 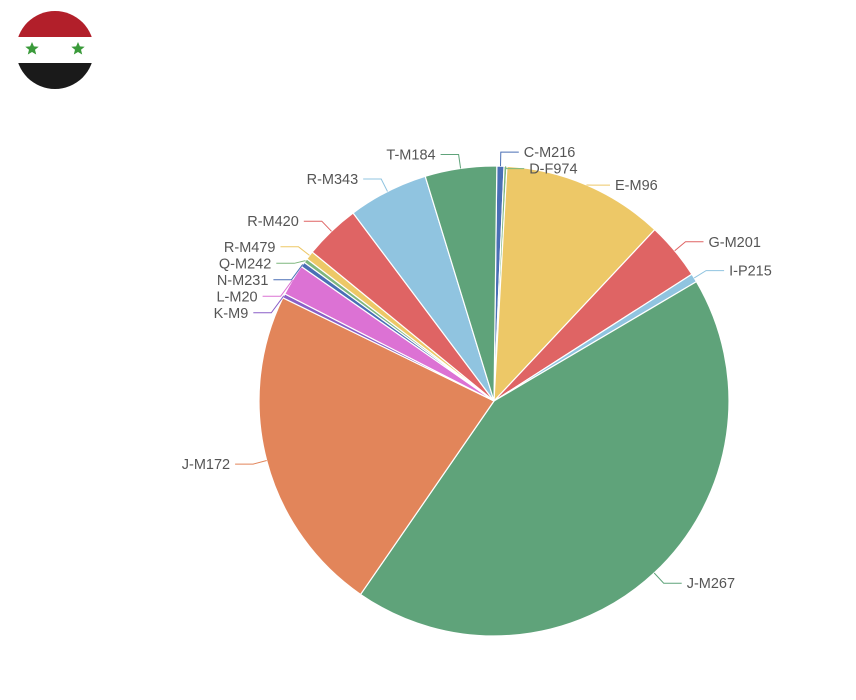 What do you see at coordinates (636, 186) in the screenshot?
I see `slice-label-e-m96: E-M96` at bounding box center [636, 186].